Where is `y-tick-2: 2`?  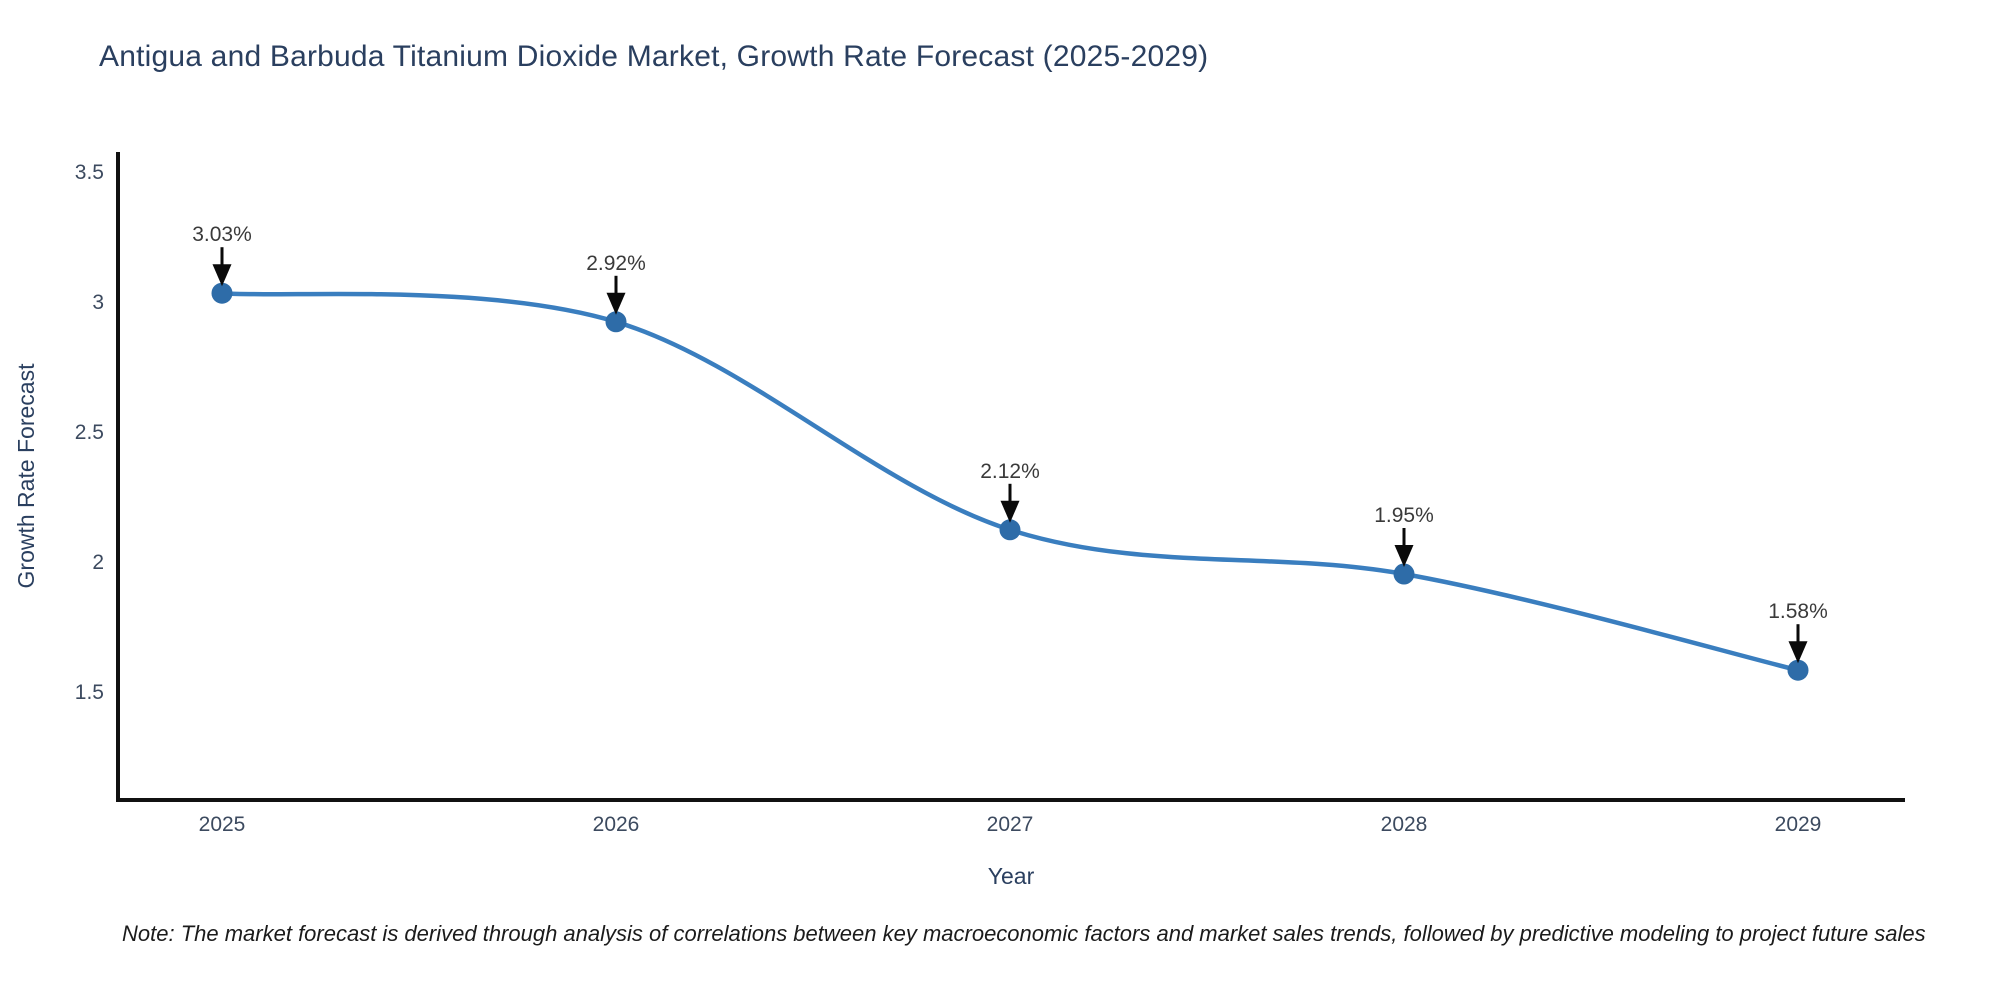
y-tick-2: 2 is located at coordinates (98, 562).